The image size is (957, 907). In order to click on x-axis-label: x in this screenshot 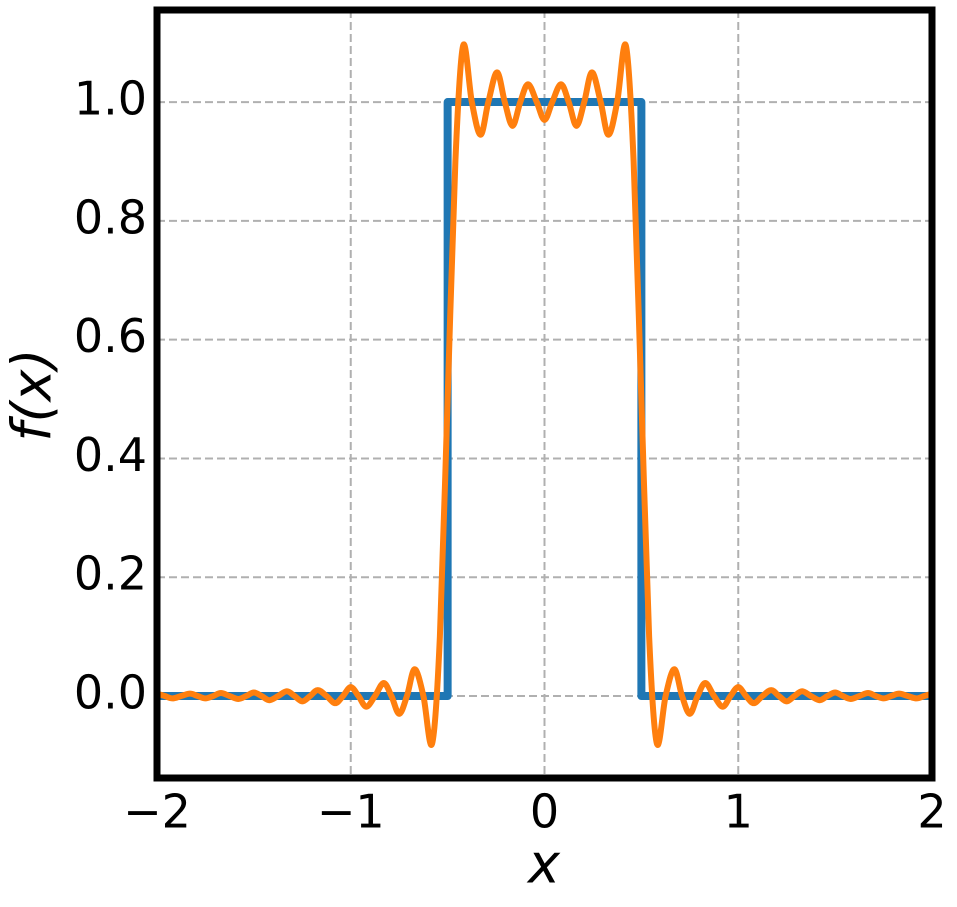, I will do `click(543, 864)`.